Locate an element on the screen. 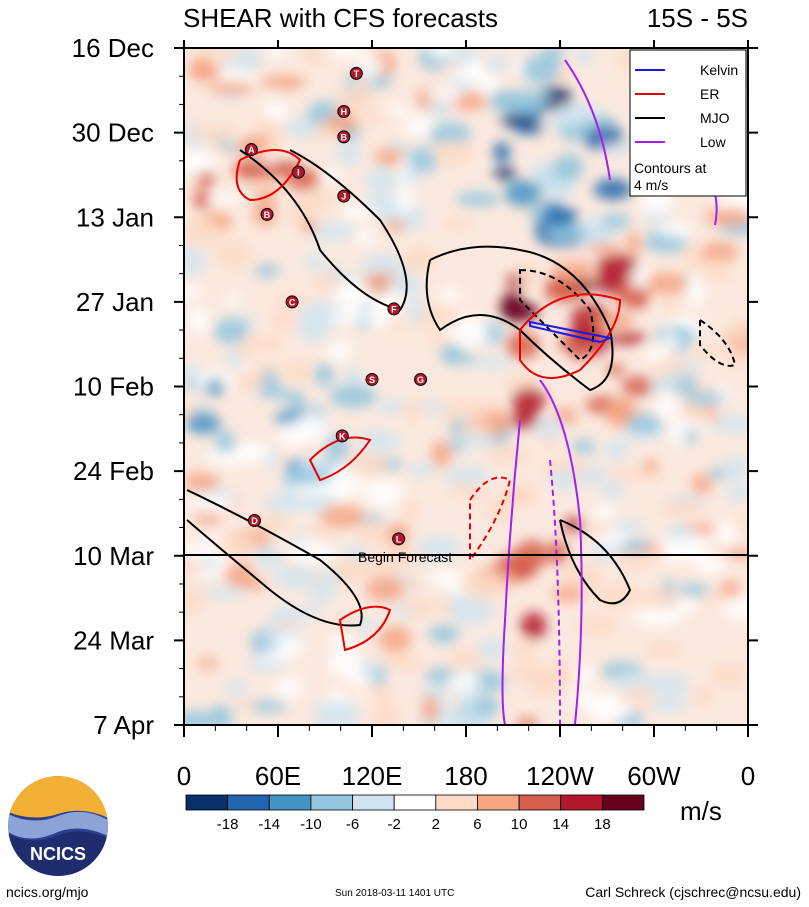 The height and width of the screenshot is (907, 809). forecast-label: Begin Forecast is located at coordinates (405, 557).